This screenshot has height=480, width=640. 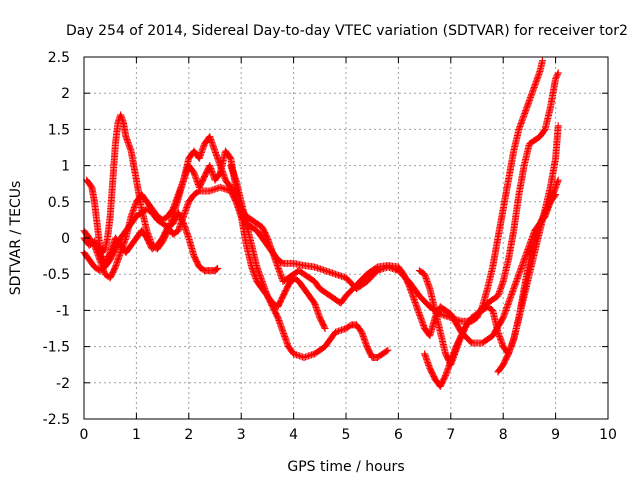 I want to click on x-axis-label: GPS time / hours, so click(x=345, y=467).